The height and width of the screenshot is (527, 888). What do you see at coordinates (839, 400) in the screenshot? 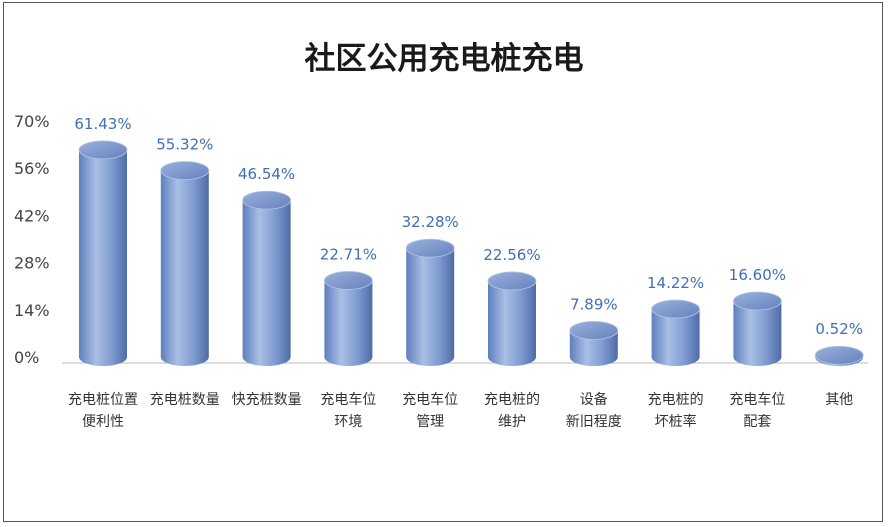
I see `x-tick-label: 其他` at bounding box center [839, 400].